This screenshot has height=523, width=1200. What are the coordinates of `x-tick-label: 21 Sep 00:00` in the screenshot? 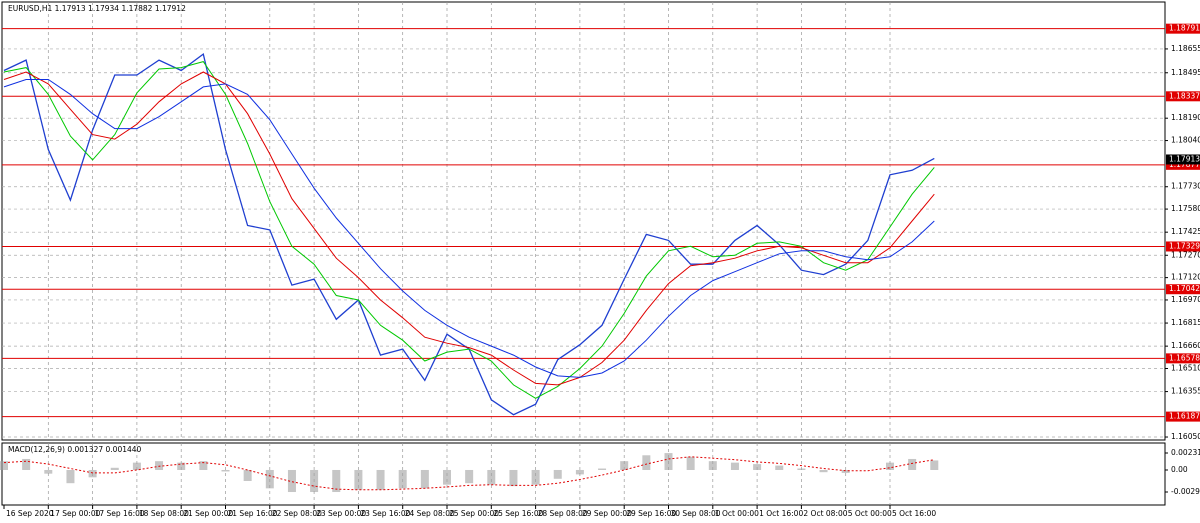 It's located at (208, 513).